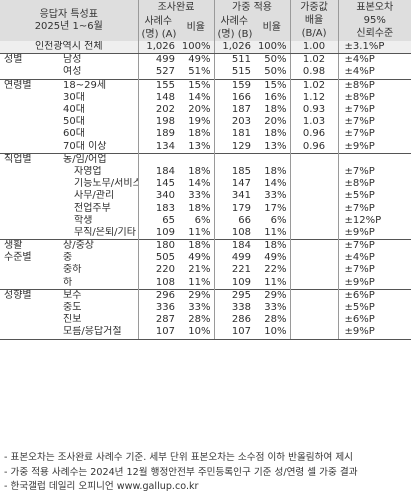 This screenshot has width=414, height=495. I want to click on cases-a: 183, so click(158, 208).